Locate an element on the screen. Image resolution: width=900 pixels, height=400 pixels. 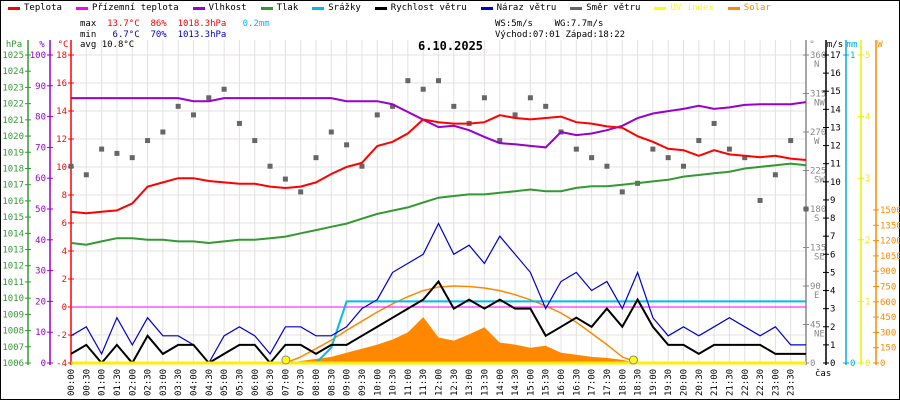
direction-tick-label: 270 is located at coordinates (818, 133).